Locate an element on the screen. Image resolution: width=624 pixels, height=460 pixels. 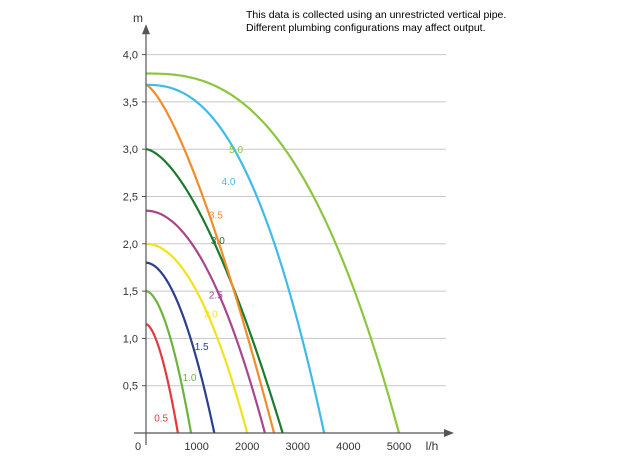
x-tick-label-0: 0 is located at coordinates (138, 447).